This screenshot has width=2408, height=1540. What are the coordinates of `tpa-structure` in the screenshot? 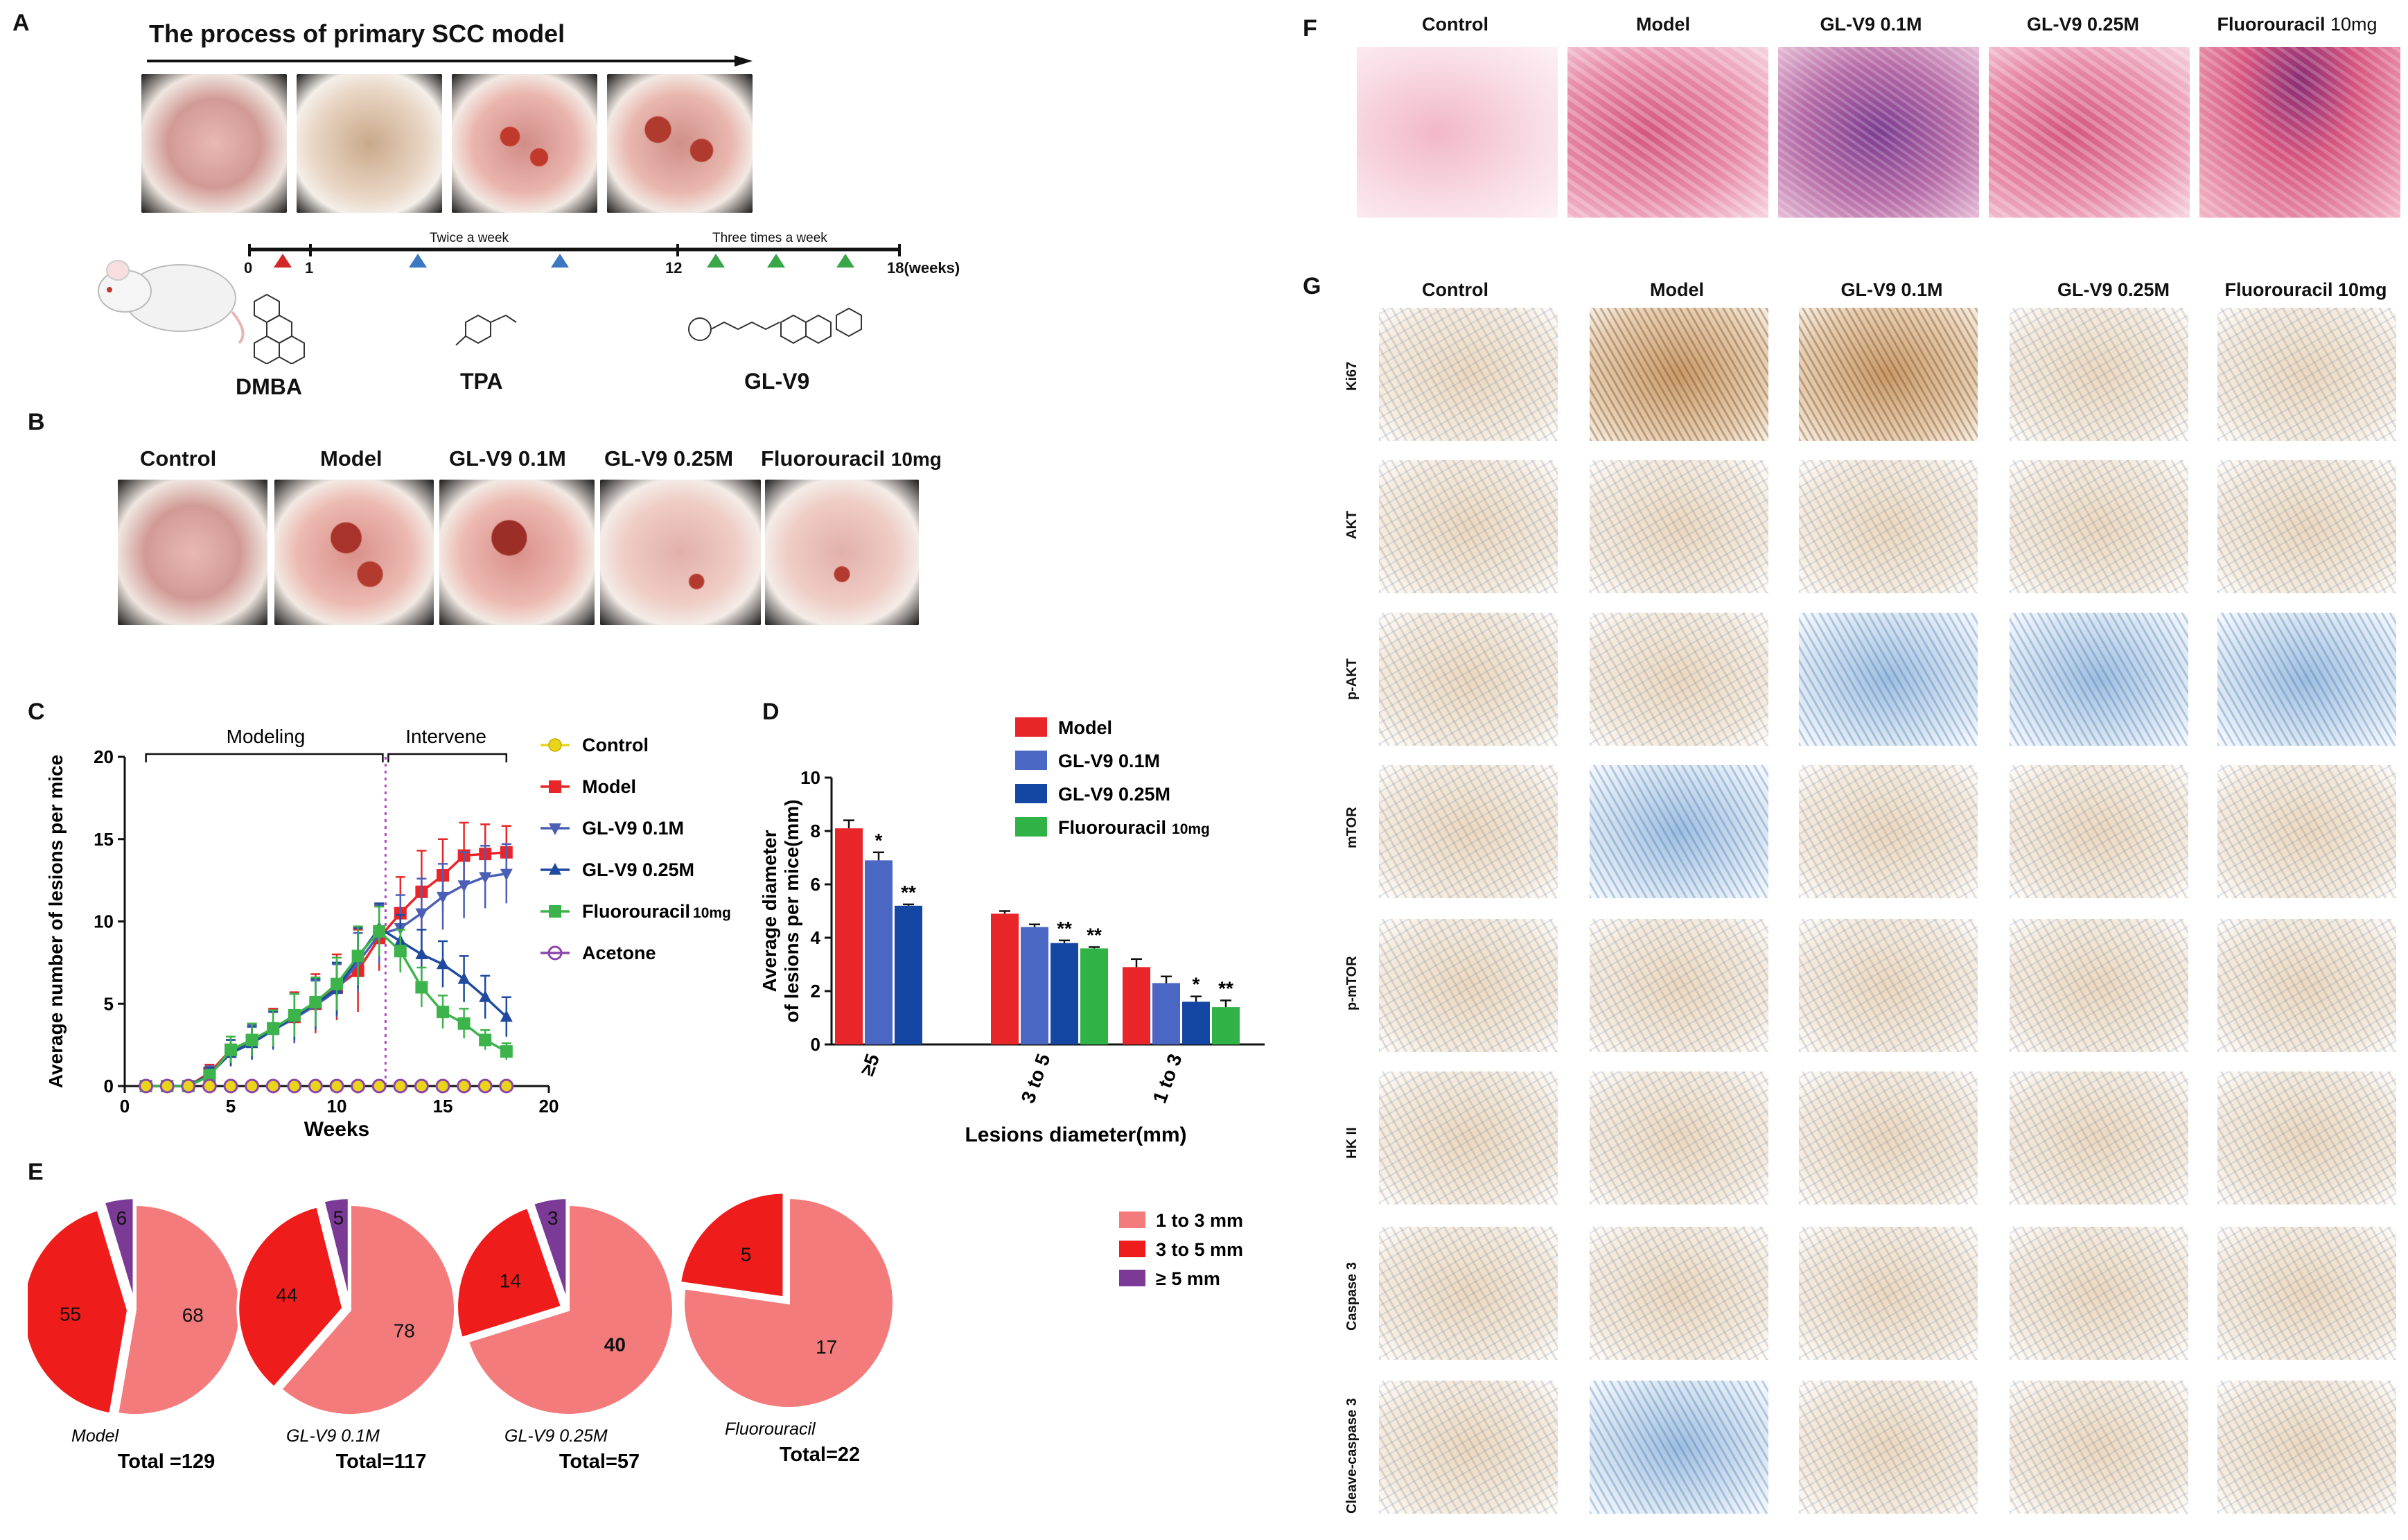 It's located at (486, 330).